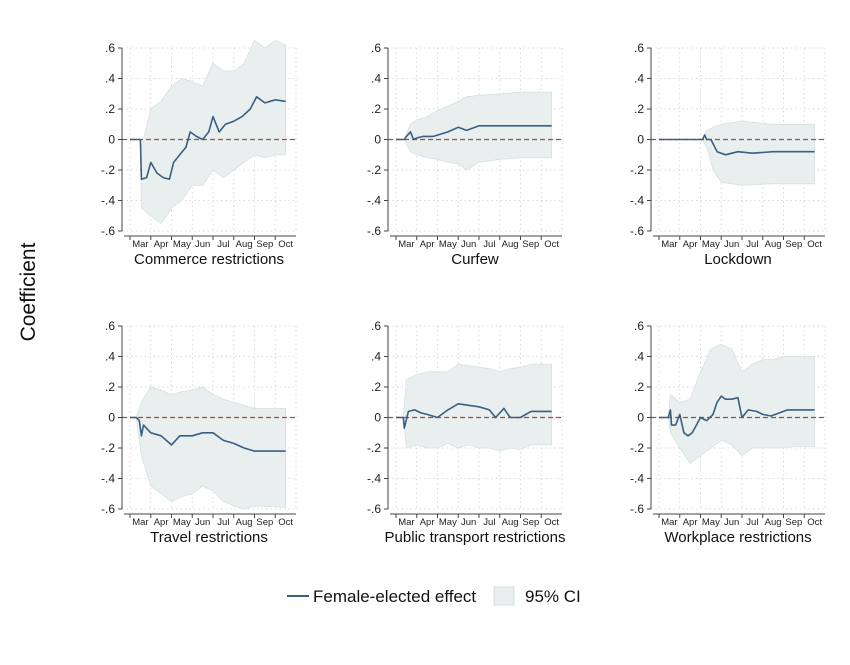 This screenshot has height=665, width=850. What do you see at coordinates (434, 596) in the screenshot?
I see `legend: Female-elected effect 95% CI` at bounding box center [434, 596].